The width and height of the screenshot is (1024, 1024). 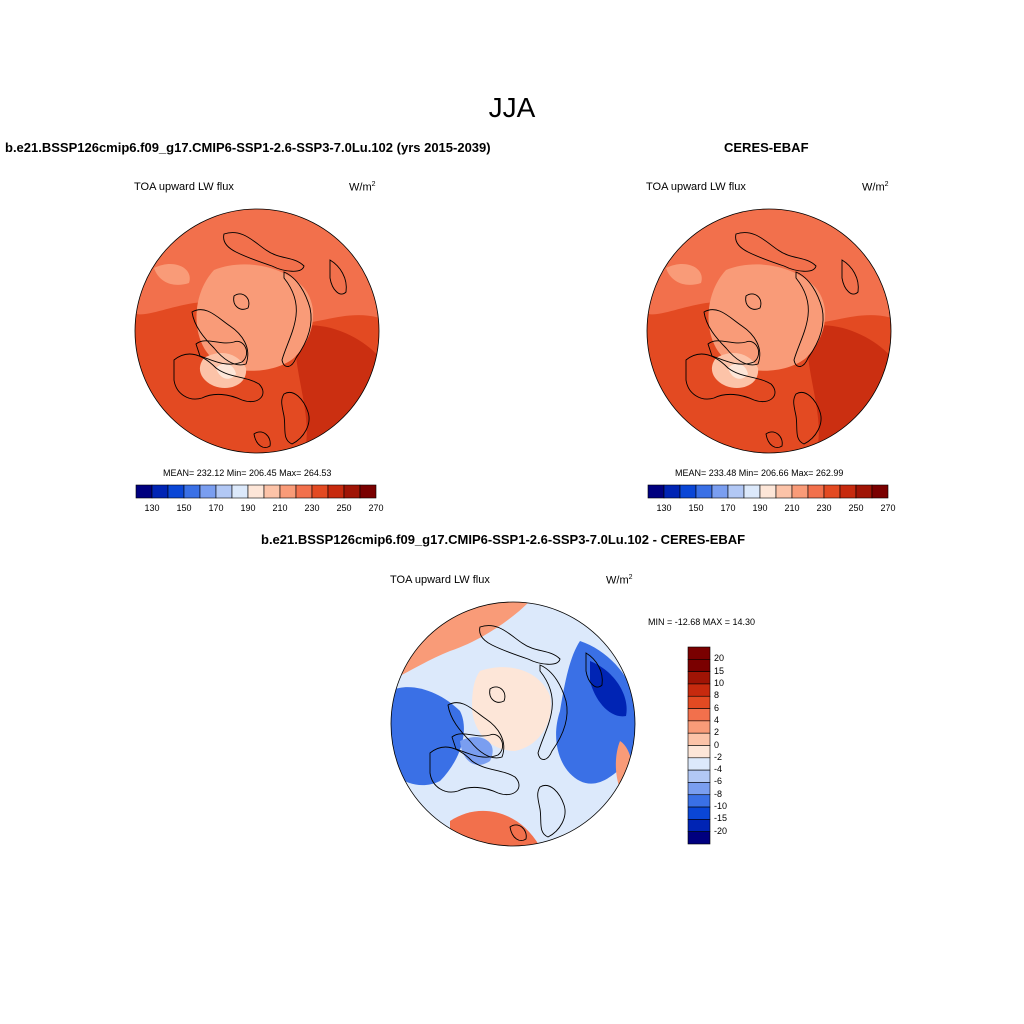 I want to click on colorbar-tick-label: 130, so click(x=664, y=508).